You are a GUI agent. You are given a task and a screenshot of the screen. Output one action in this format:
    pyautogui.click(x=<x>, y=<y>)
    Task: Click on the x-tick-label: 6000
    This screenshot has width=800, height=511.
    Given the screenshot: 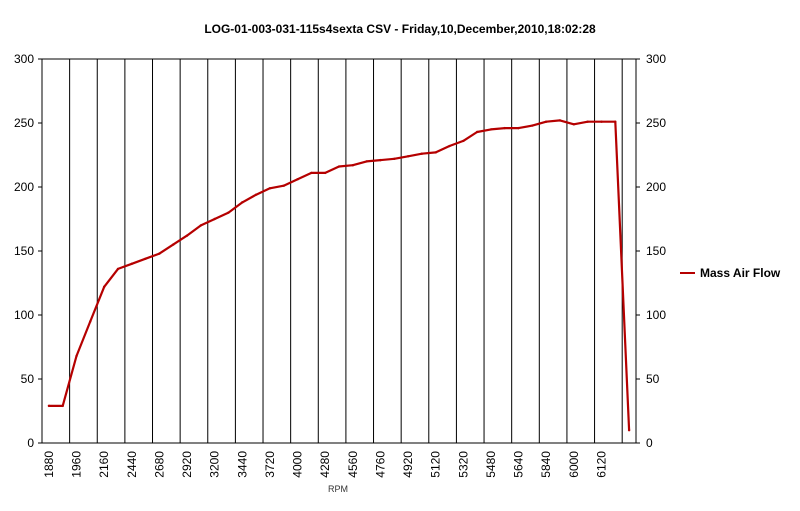 What is the action you would take?
    pyautogui.click(x=574, y=464)
    